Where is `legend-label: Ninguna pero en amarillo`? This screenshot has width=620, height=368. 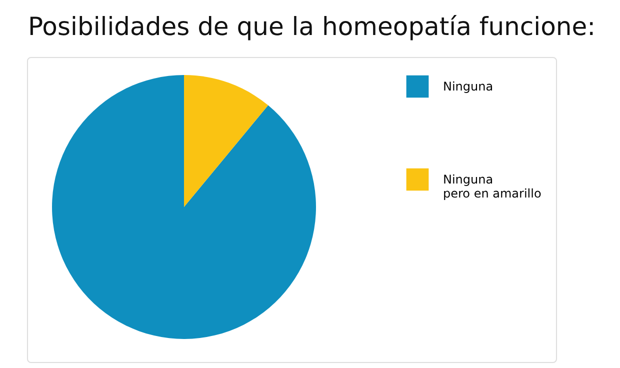 legend-label: Ninguna pero en amarillo is located at coordinates (492, 186).